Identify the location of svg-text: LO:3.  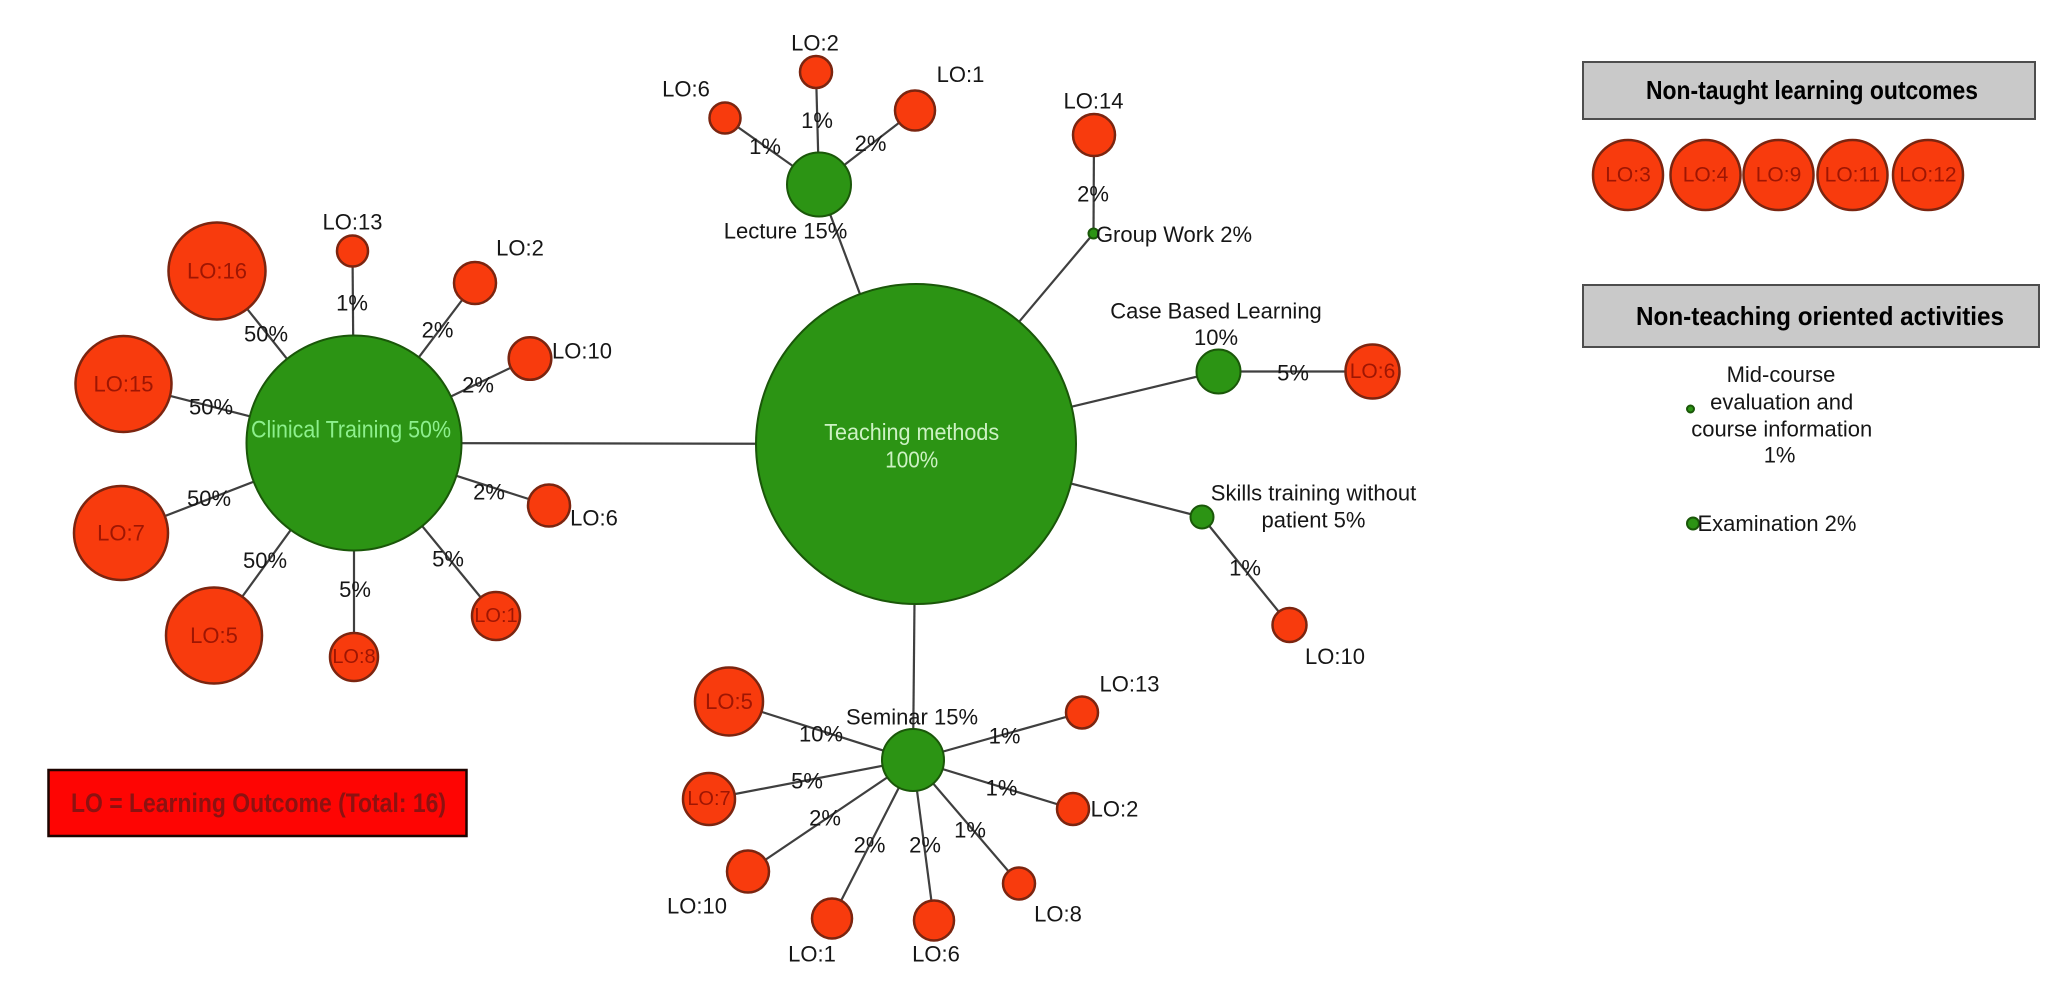
(1628, 175).